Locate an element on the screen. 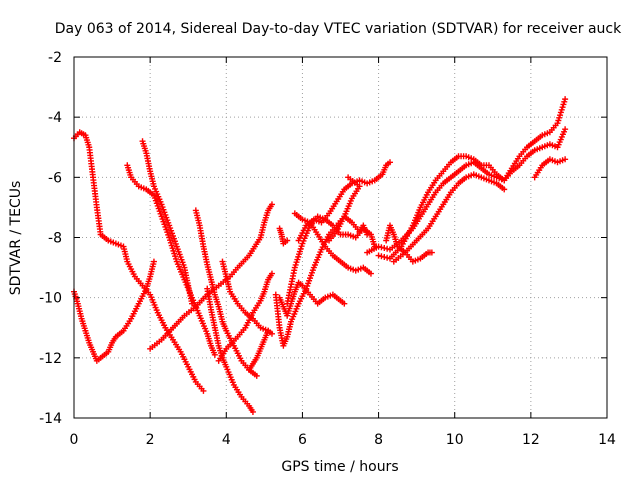  y-tick-labels: -14 -12 -10 -8 -6 -4 -2 is located at coordinates (50, 238).